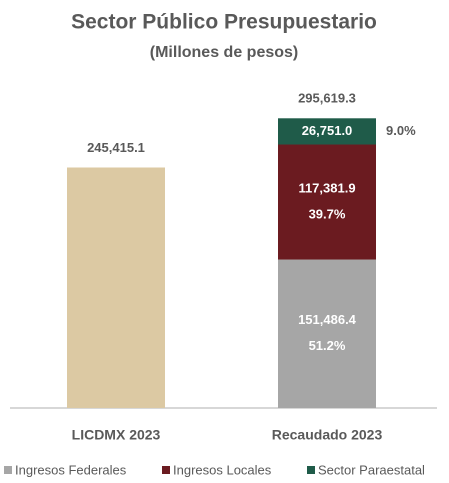 The height and width of the screenshot is (483, 449). What do you see at coordinates (401, 130) in the screenshot?
I see `share-label: 9.0%` at bounding box center [401, 130].